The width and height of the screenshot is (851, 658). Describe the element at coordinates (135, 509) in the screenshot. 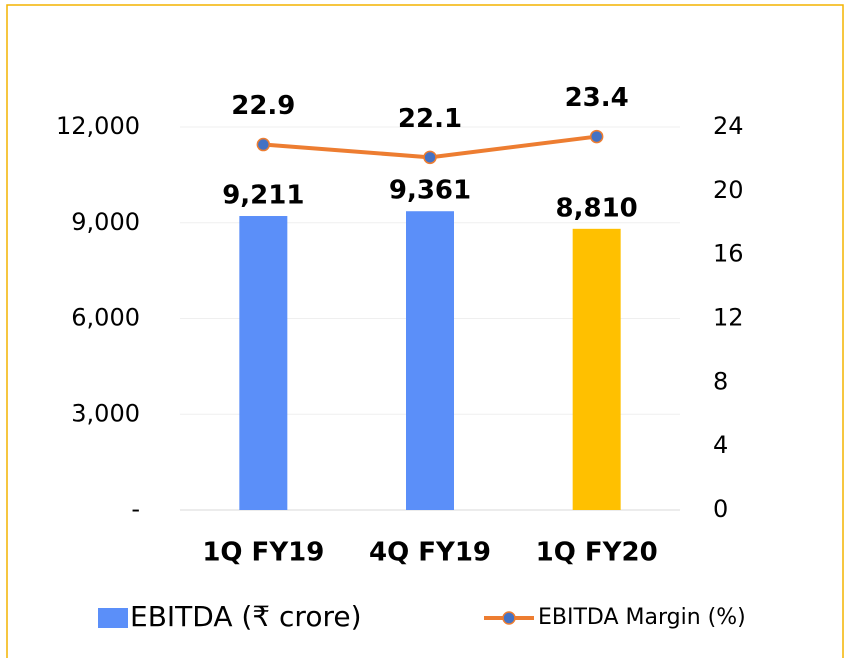

I see `y-tick-label: -` at that location.